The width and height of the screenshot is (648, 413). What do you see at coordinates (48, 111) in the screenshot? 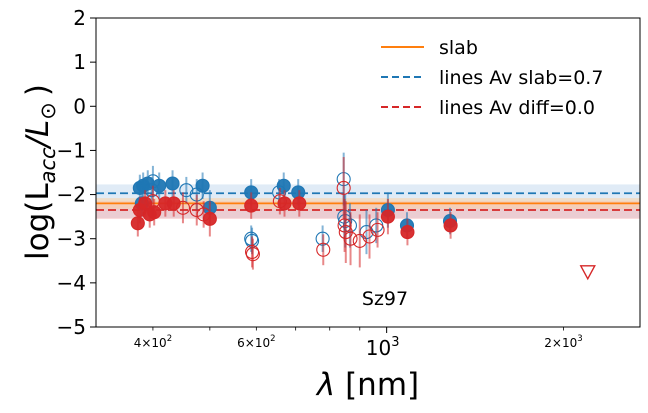
I see `y-axis-label-sun: ⊙` at bounding box center [48, 111].